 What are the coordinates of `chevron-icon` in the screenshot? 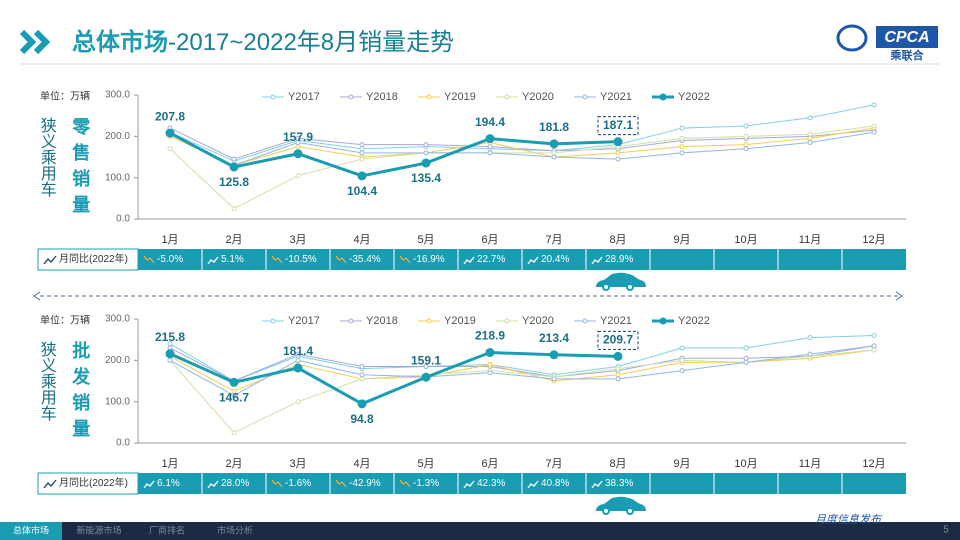 It's located at (35, 42).